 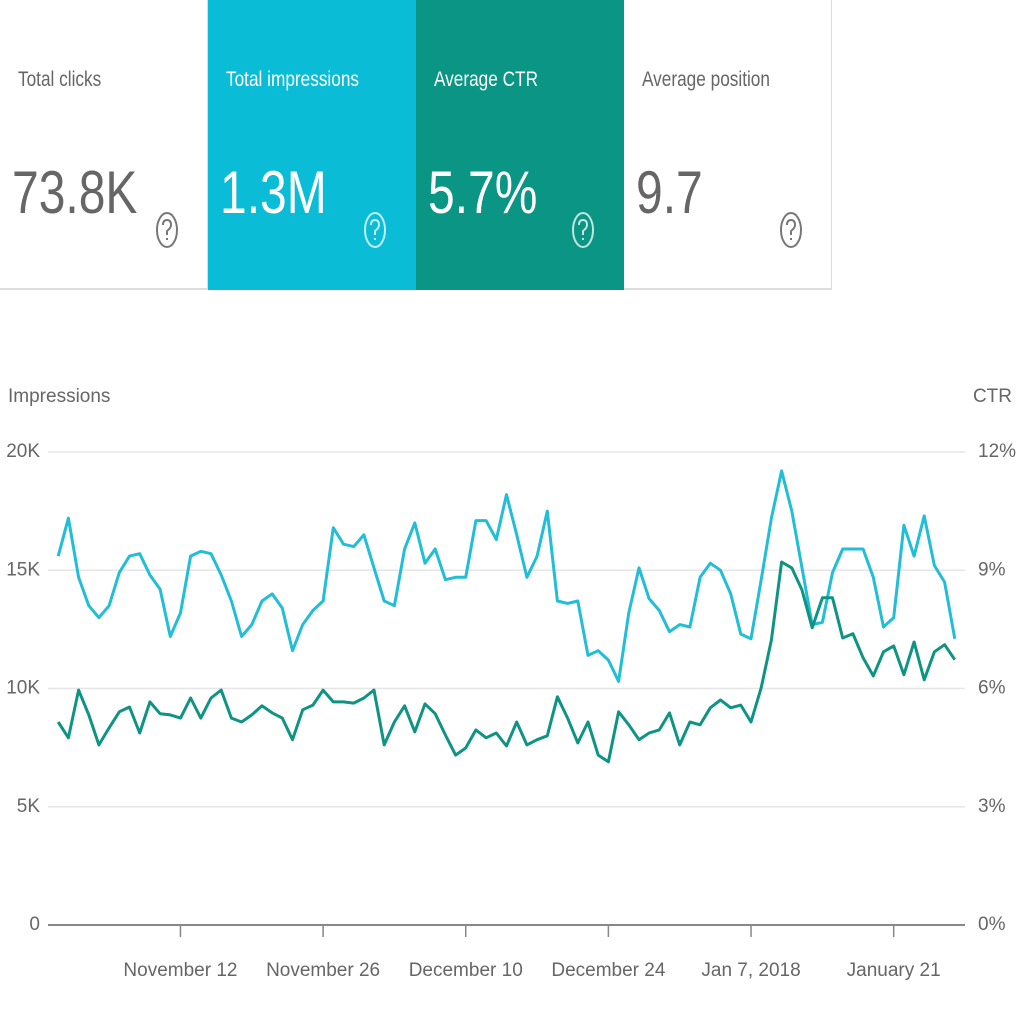 I want to click on y2-tick-label: 0%, so click(x=992, y=924).